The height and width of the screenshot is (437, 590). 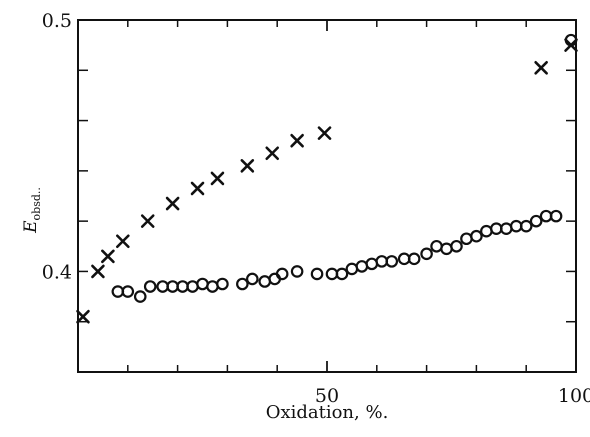 What do you see at coordinates (31, 227) in the screenshot?
I see `y-axis-title-main: E` at bounding box center [31, 227].